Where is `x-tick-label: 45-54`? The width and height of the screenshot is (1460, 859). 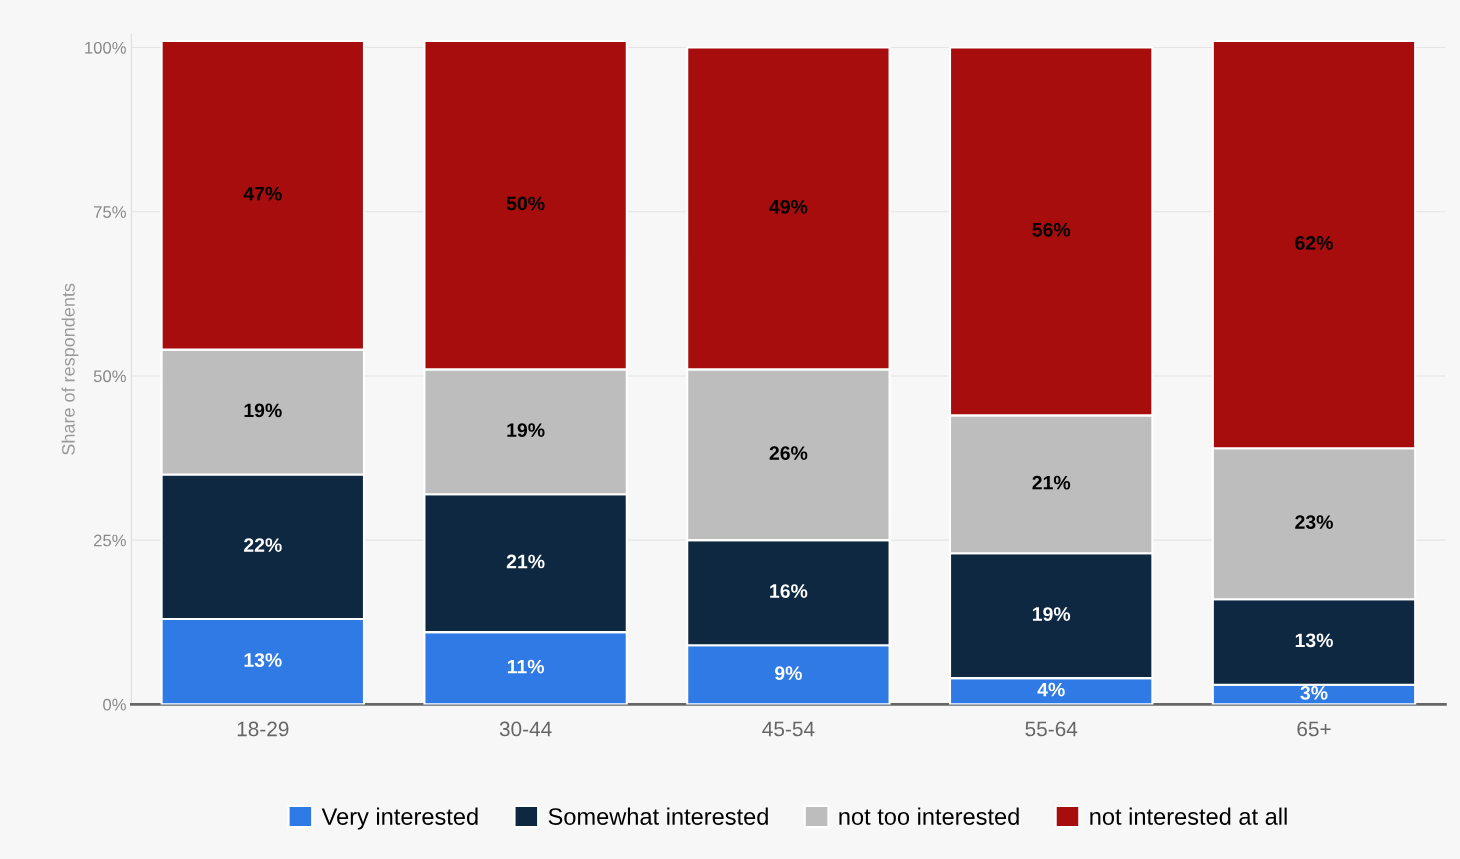 x-tick-label: 45-54 is located at coordinates (788, 729).